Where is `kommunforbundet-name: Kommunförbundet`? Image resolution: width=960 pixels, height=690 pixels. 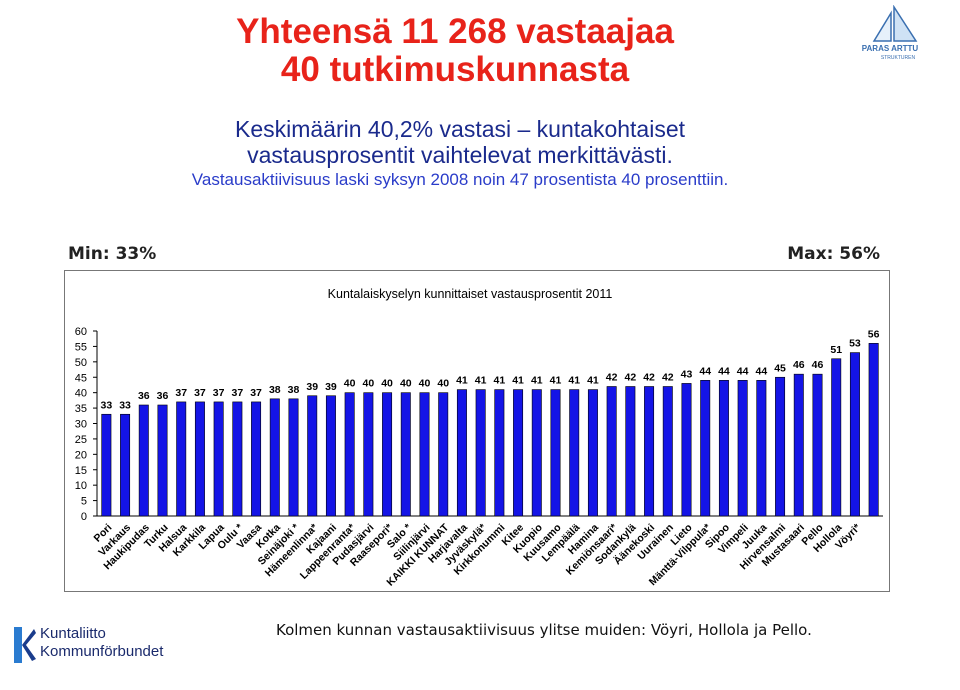 kommunforbundet-name: Kommunförbundet is located at coordinates (102, 651).